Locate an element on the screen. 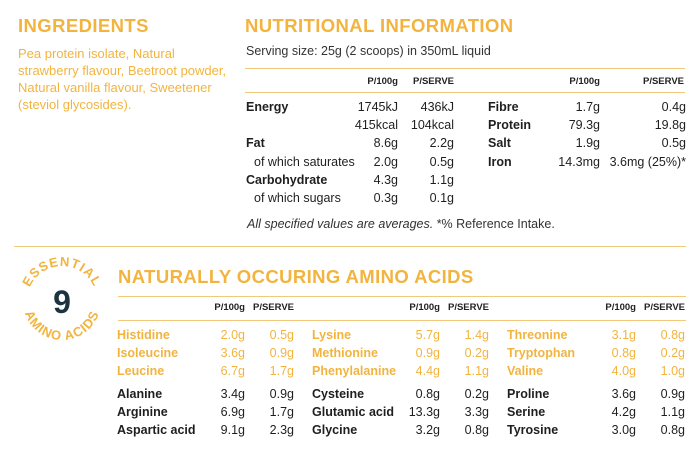 This screenshot has width=700, height=464. nutrient-per100: 1.7g is located at coordinates (587, 107).